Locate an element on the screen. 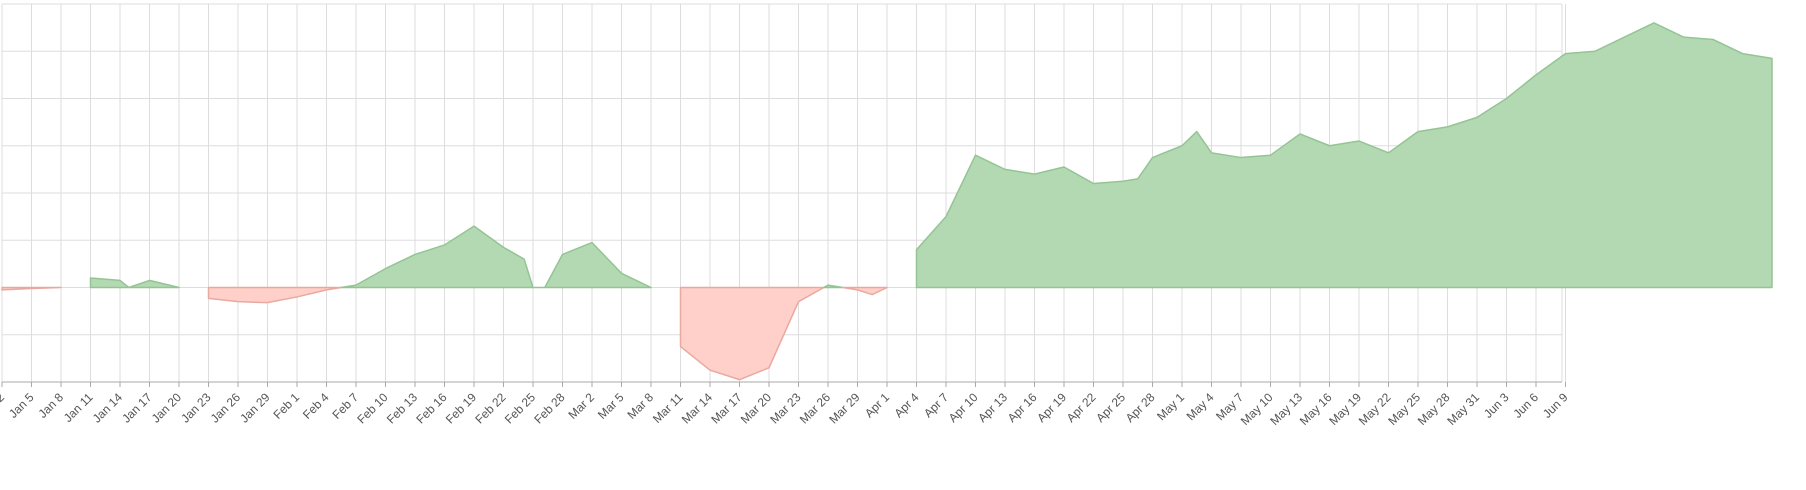 The image size is (1806, 490). x-tick-label: Apr 1 is located at coordinates (877, 405).